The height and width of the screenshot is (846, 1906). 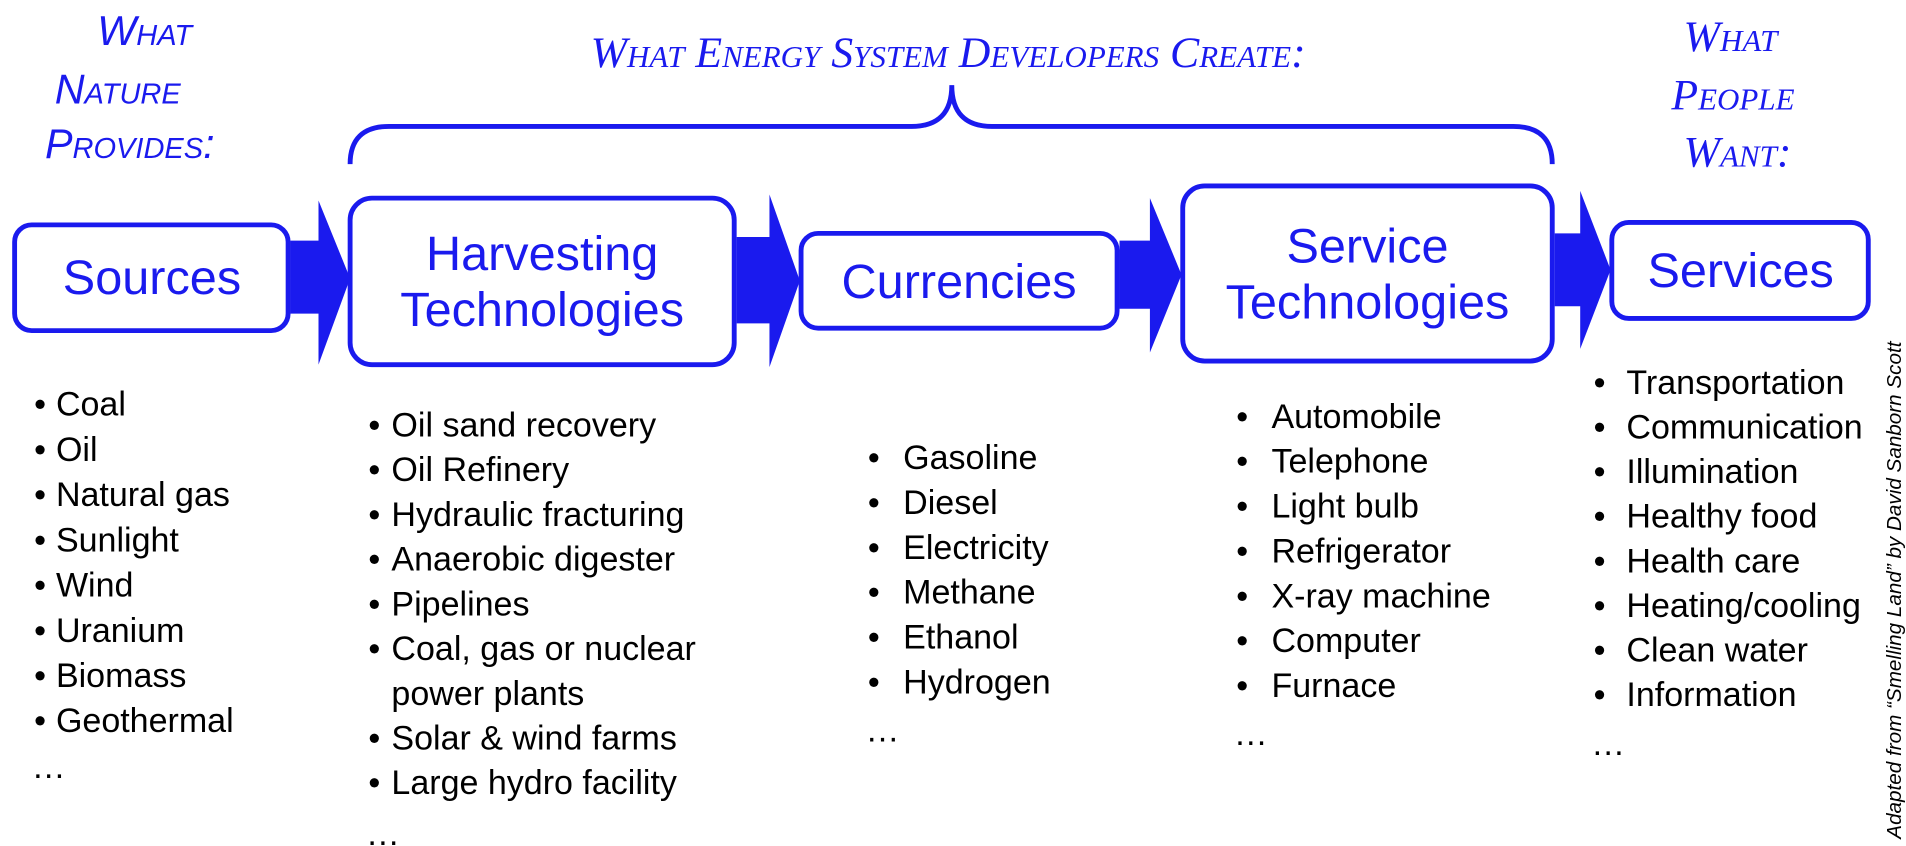 What do you see at coordinates (977, 682) in the screenshot?
I see `list-item: Hydrogen` at bounding box center [977, 682].